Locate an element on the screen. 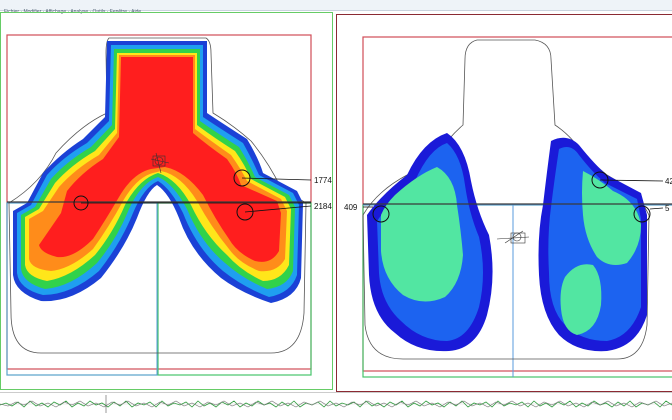 The height and width of the screenshot is (420, 672). waveform-strip is located at coordinates (336, 403).